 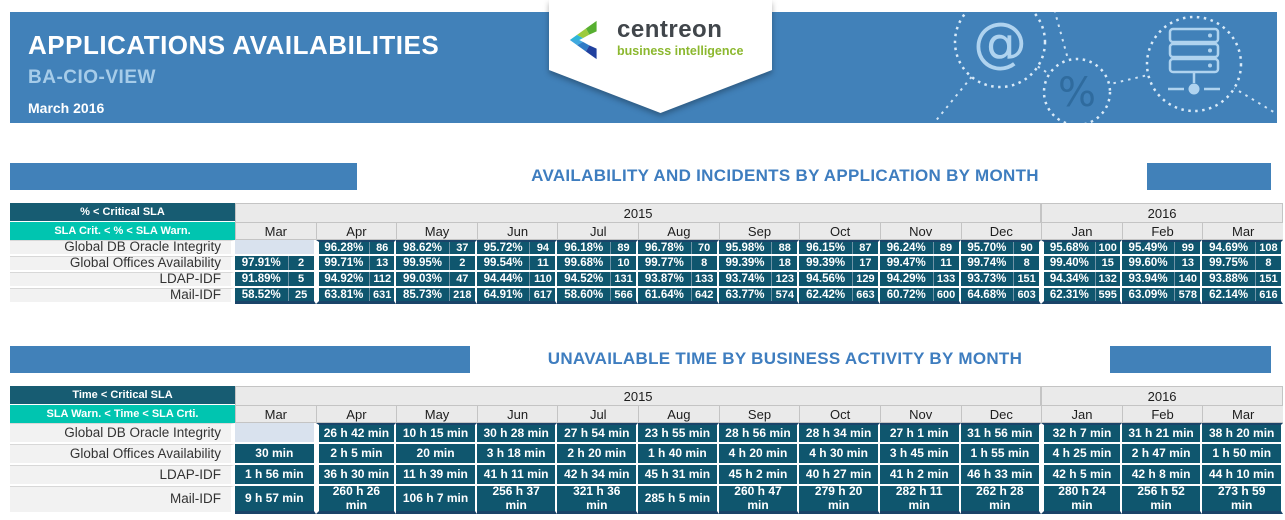 I want to click on incident-count: 15, so click(x=1107, y=263).